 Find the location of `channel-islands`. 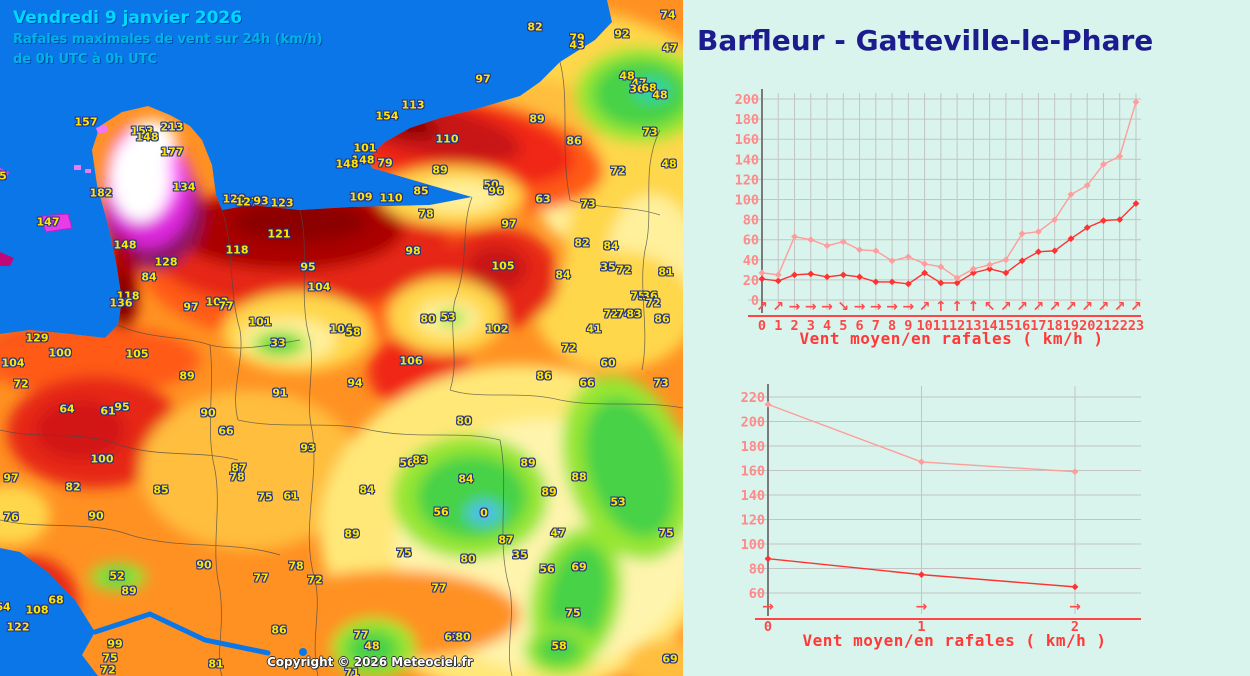

channel-islands is located at coordinates (54, 195).